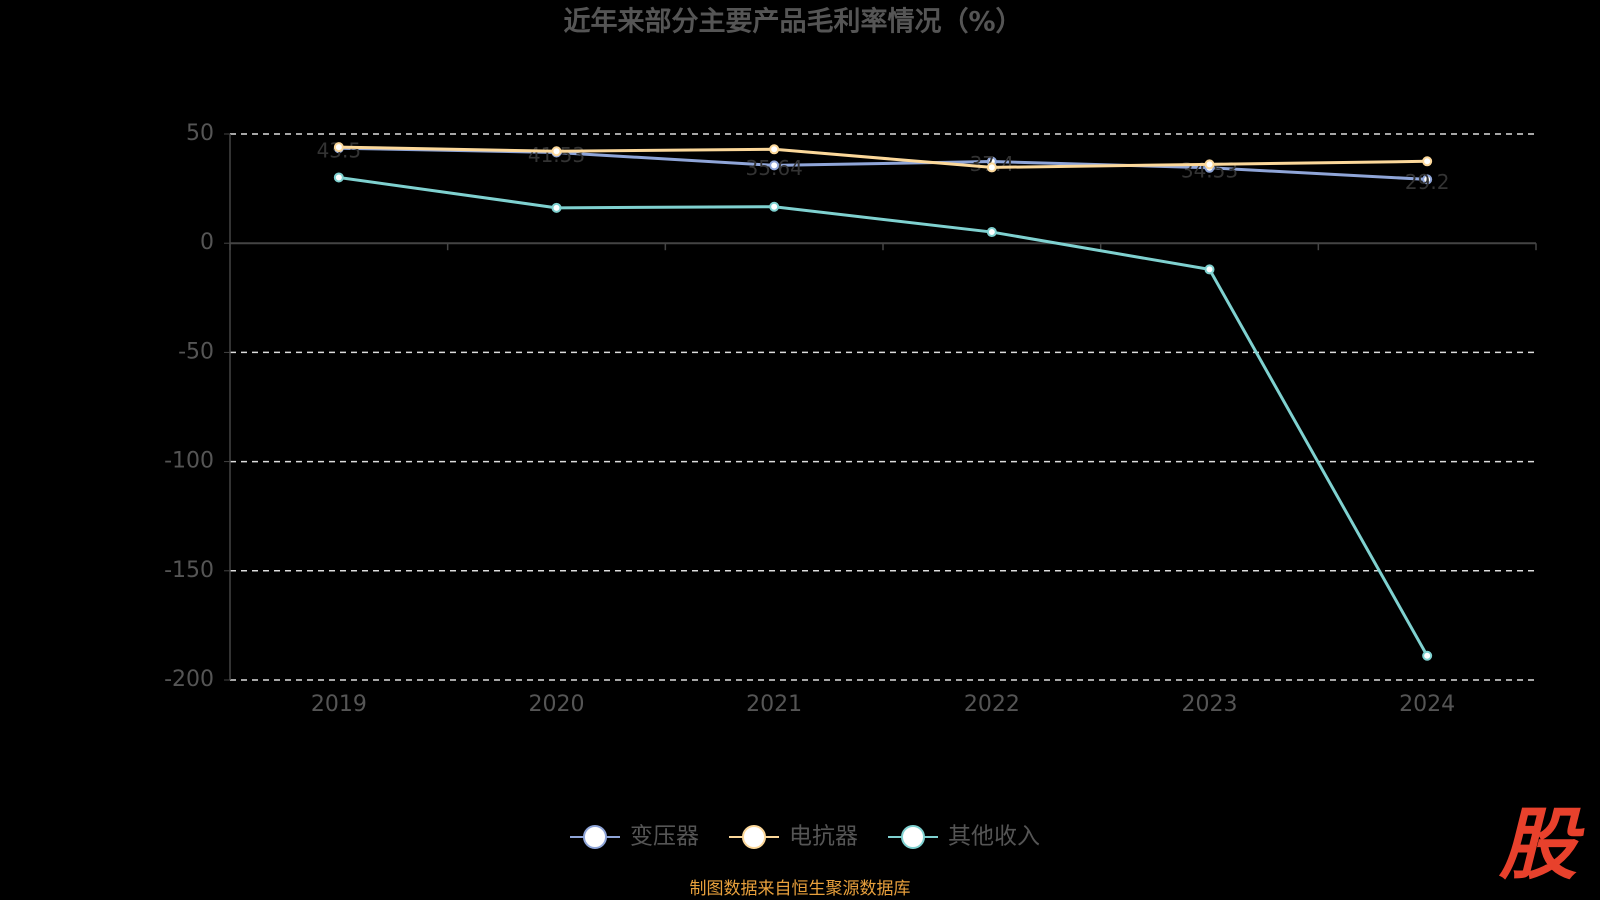  Describe the element at coordinates (774, 704) in the screenshot. I see `x-tick-label: 2021` at that location.